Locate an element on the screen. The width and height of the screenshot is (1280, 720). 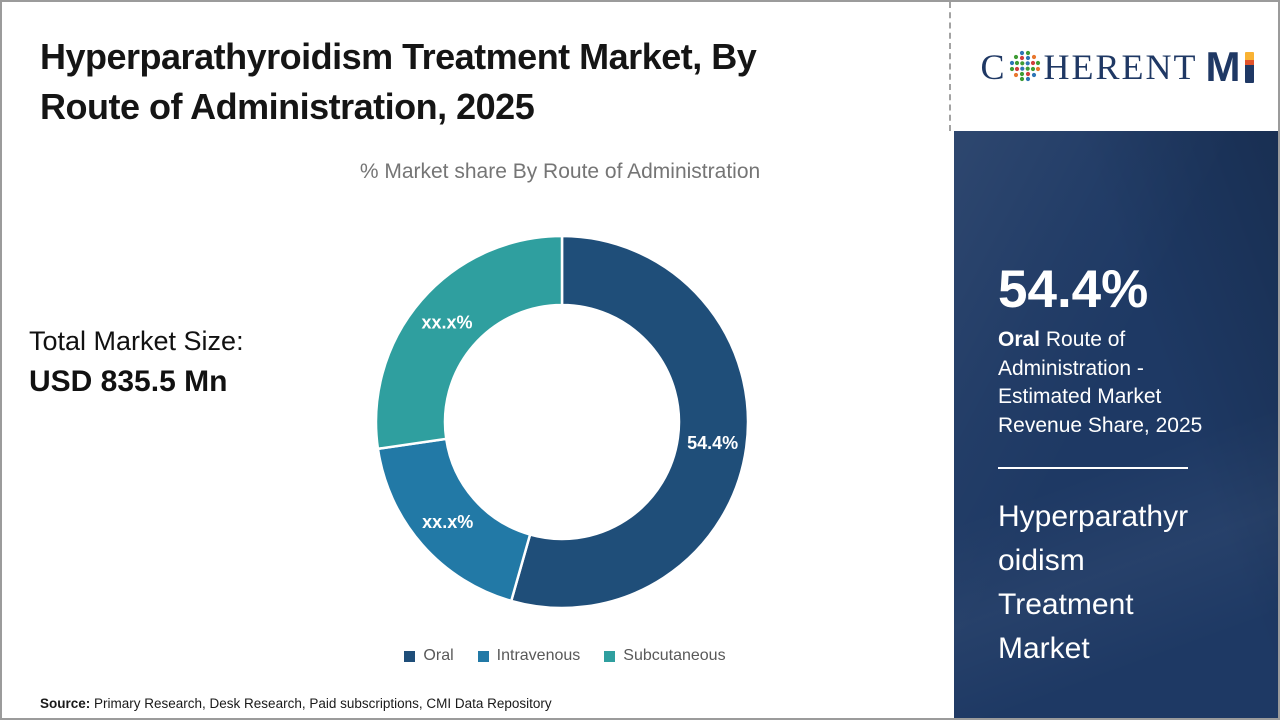
logo-i-bar-icon is located at coordinates (1249, 67).